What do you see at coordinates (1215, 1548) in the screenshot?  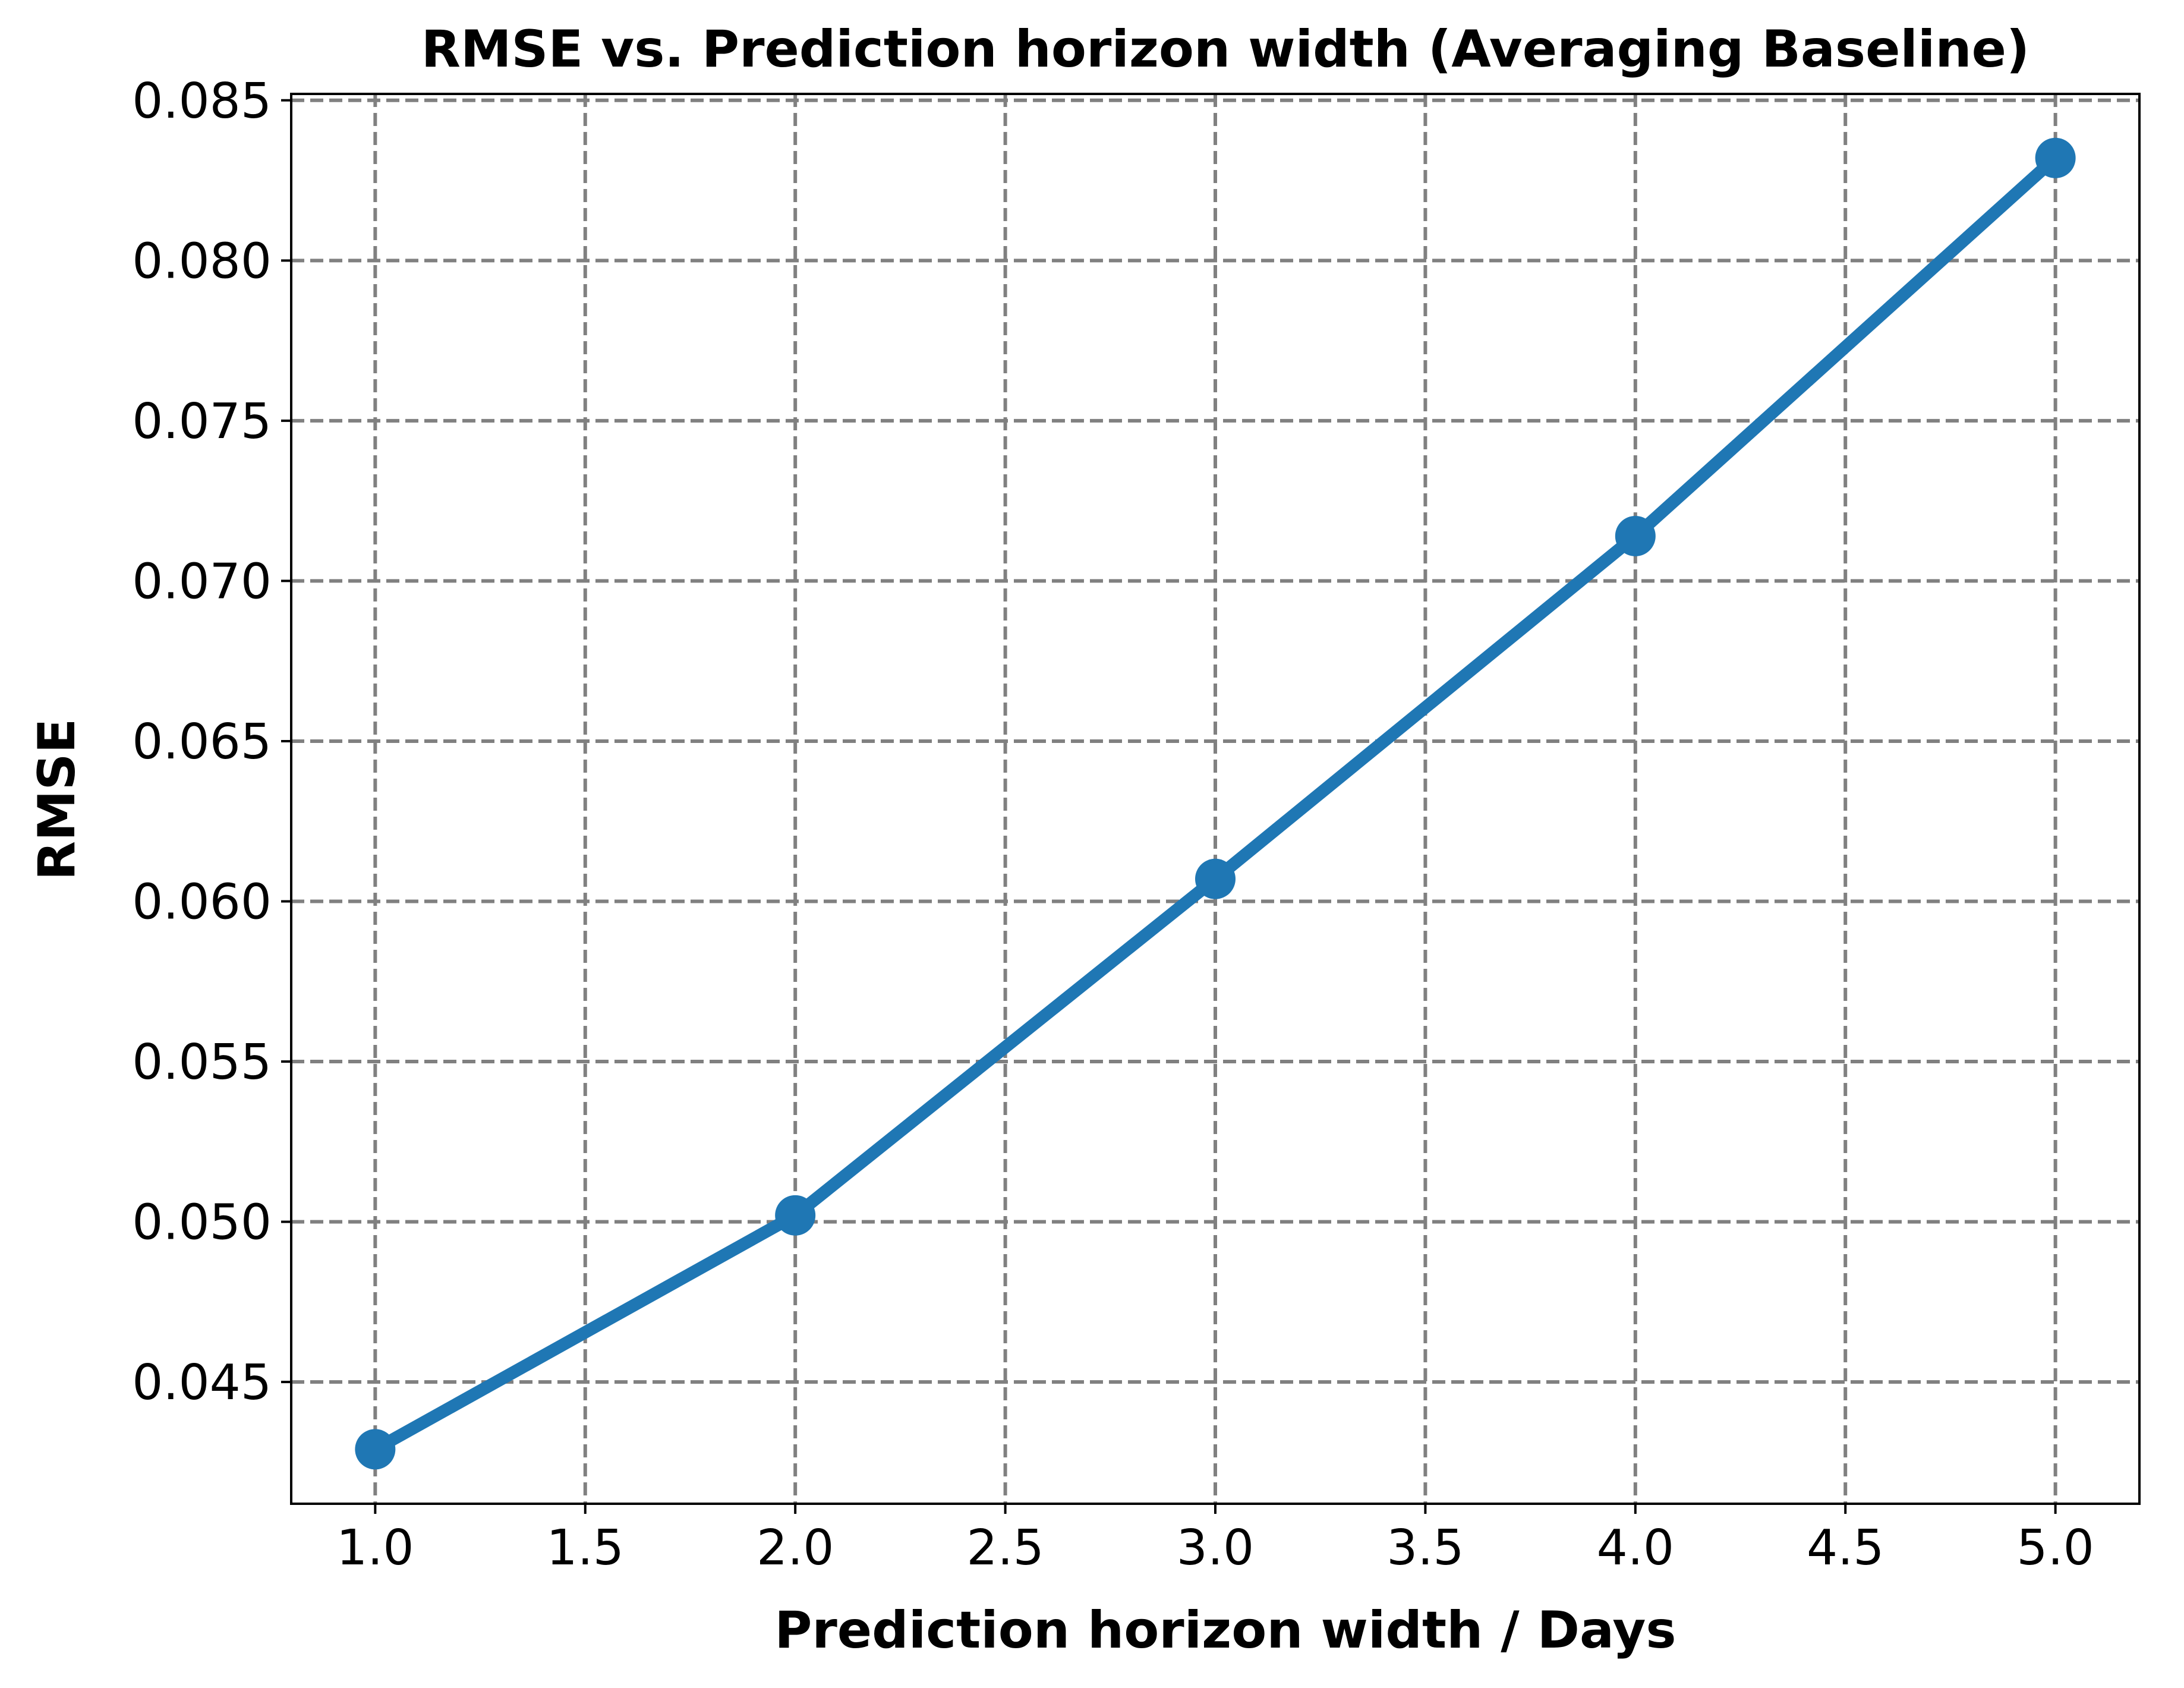 I see `x-tick-label: 3.0` at bounding box center [1215, 1548].